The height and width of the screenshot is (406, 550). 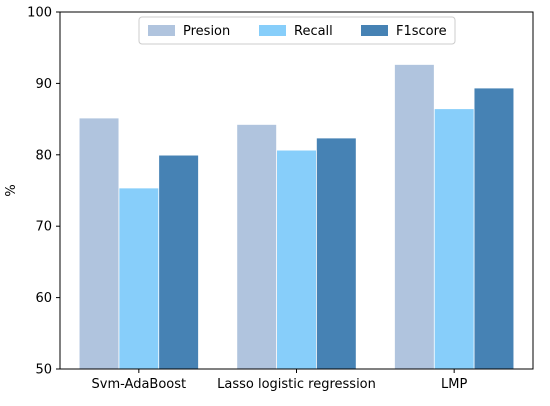 I want to click on x-tick-label: Lasso logistic regression, so click(x=296, y=384).